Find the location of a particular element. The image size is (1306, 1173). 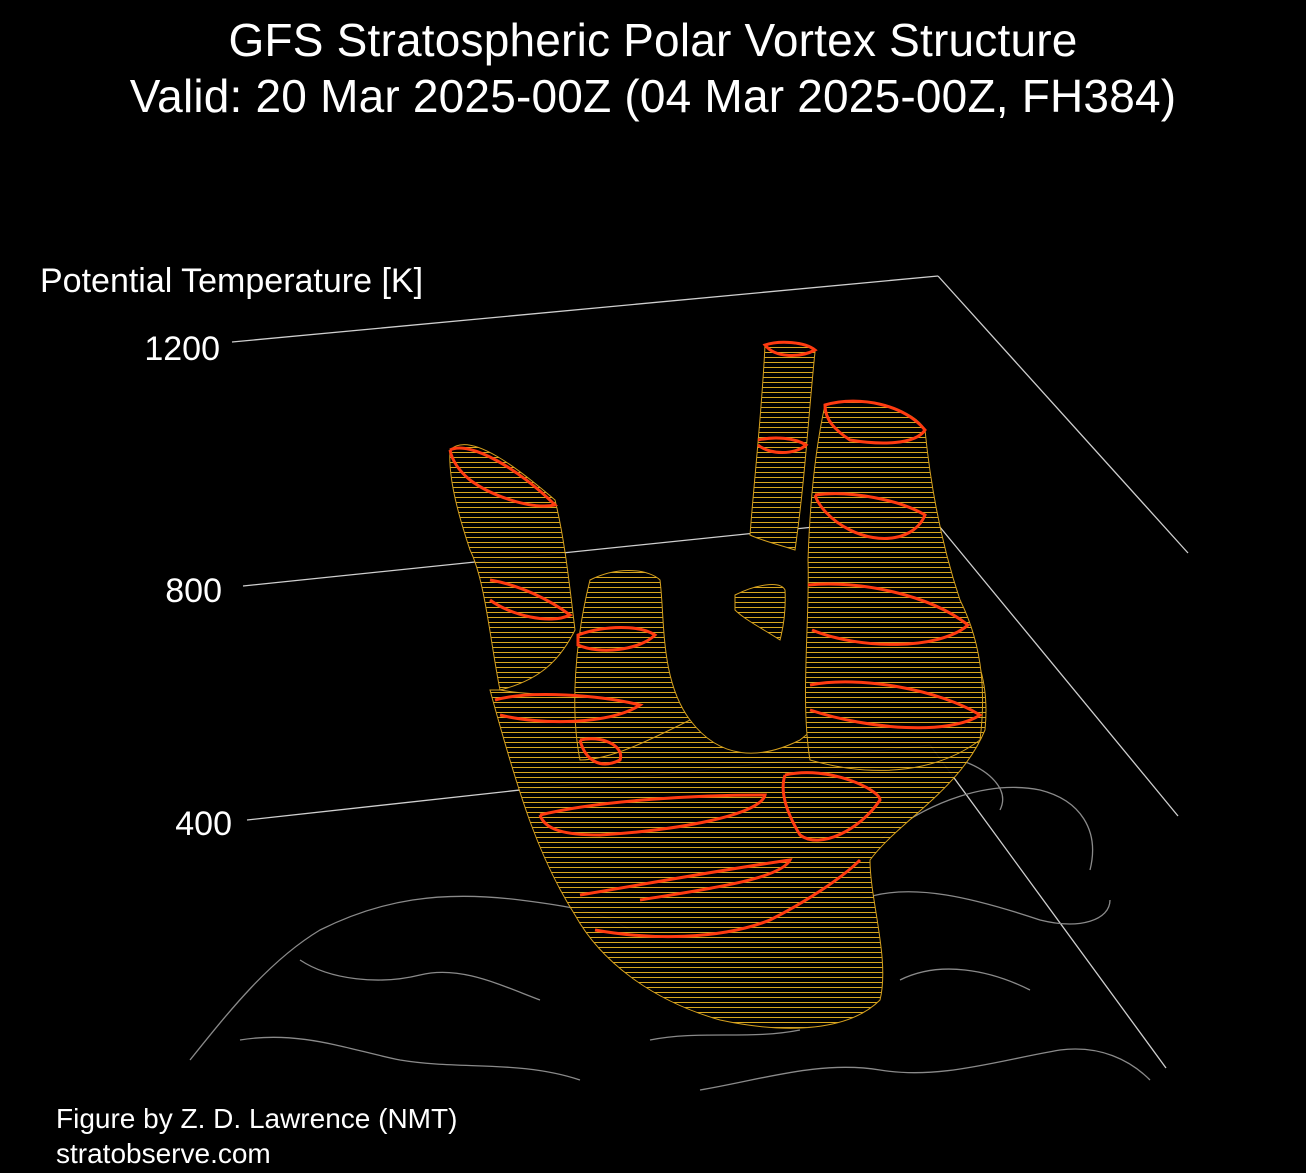

z-axis-label: Potential Temperature [K] is located at coordinates (232, 281).